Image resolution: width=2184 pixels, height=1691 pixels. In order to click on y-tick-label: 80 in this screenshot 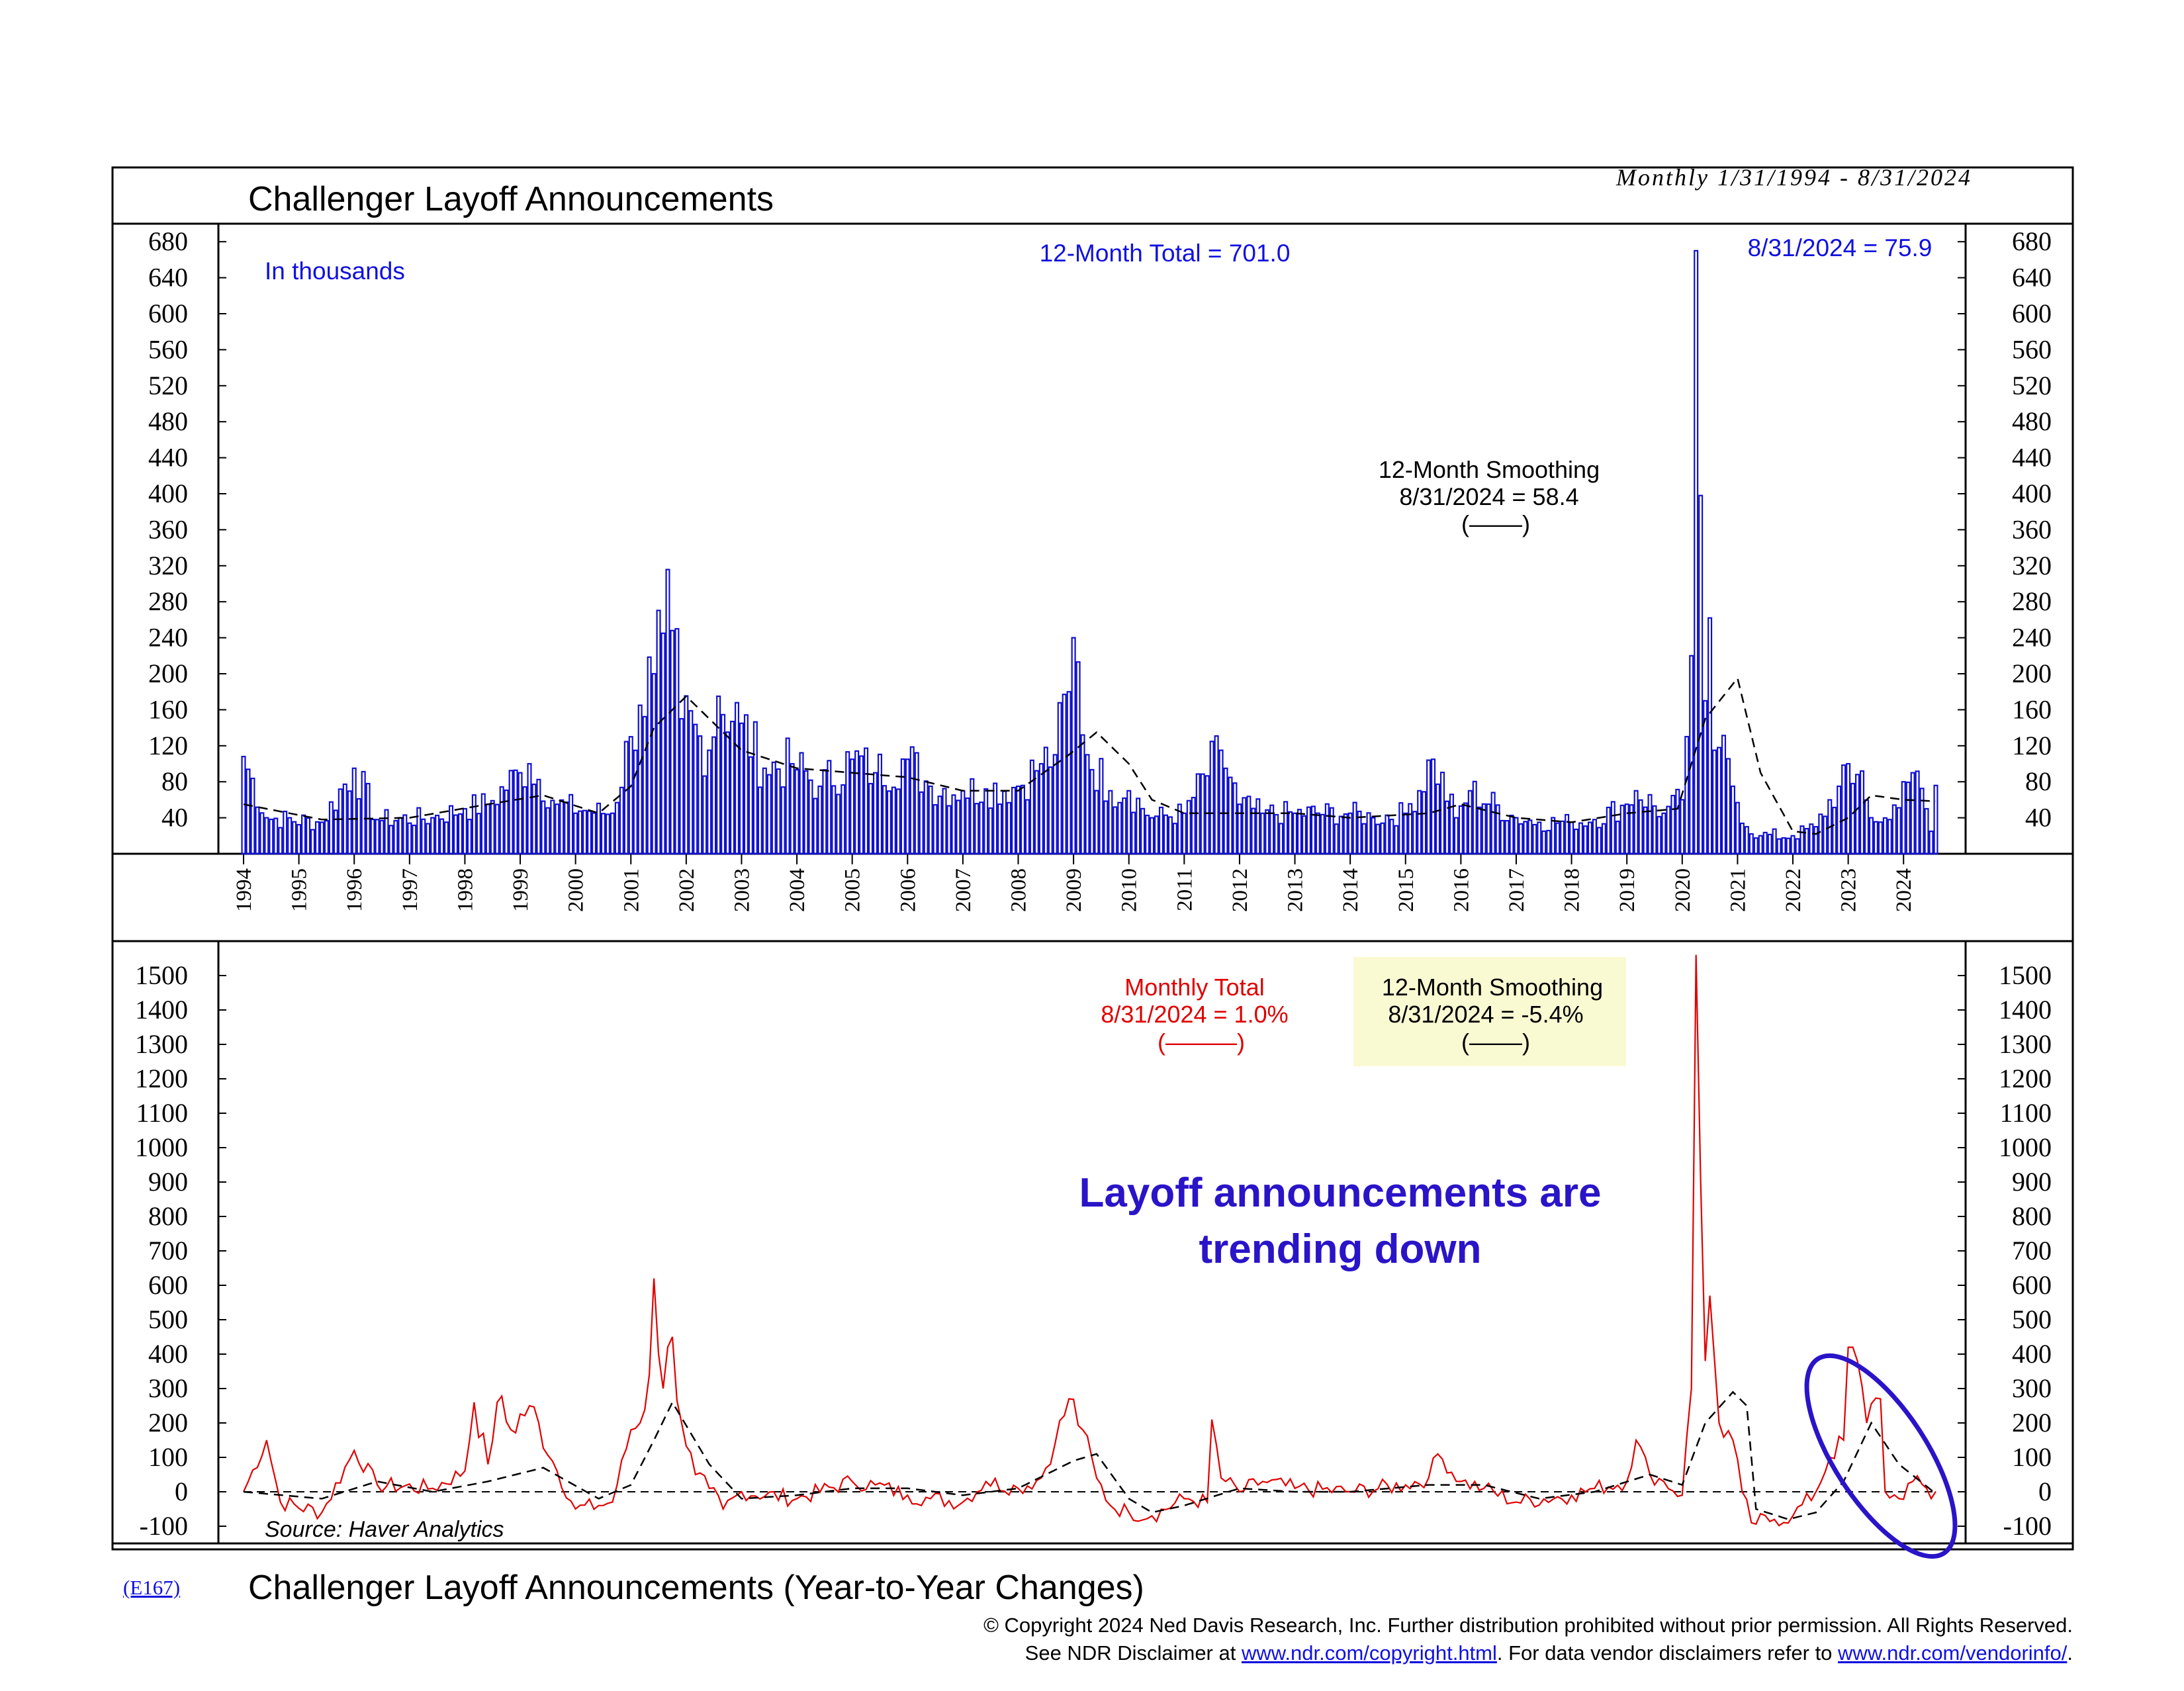, I will do `click(2039, 781)`.